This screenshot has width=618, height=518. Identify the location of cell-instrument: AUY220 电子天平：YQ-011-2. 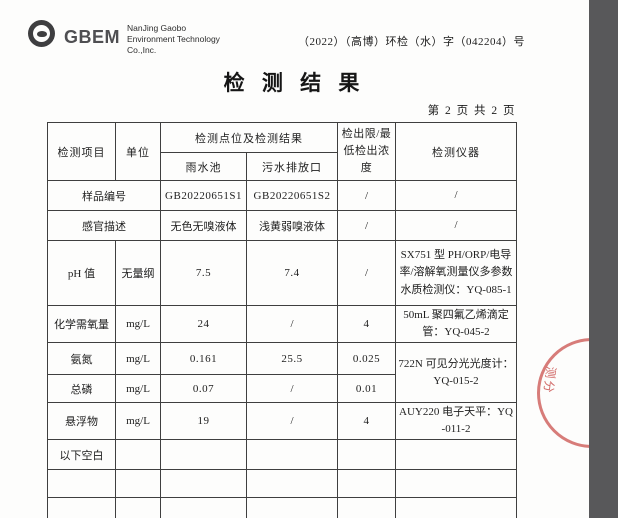
(456, 421).